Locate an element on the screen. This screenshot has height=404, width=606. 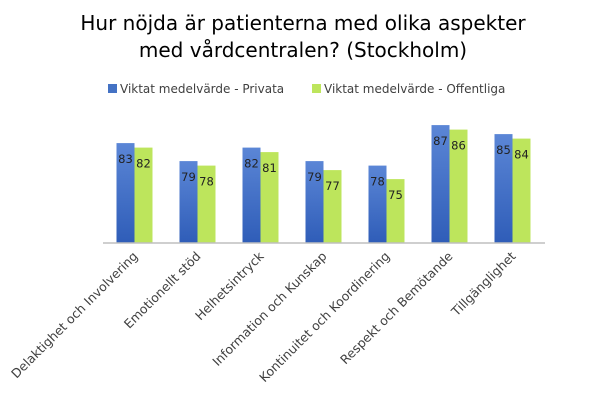
data-label-offentliga-1: 78 is located at coordinates (206, 182).